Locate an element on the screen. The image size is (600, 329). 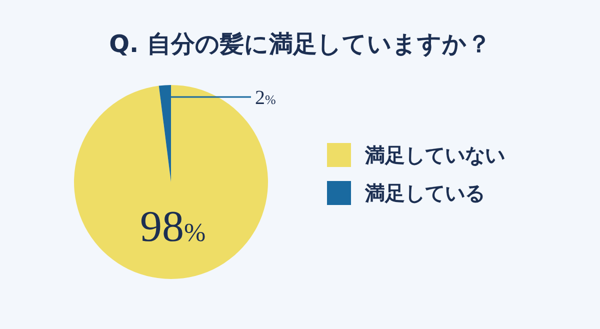
legend-label: 満足していない is located at coordinates (434, 155).